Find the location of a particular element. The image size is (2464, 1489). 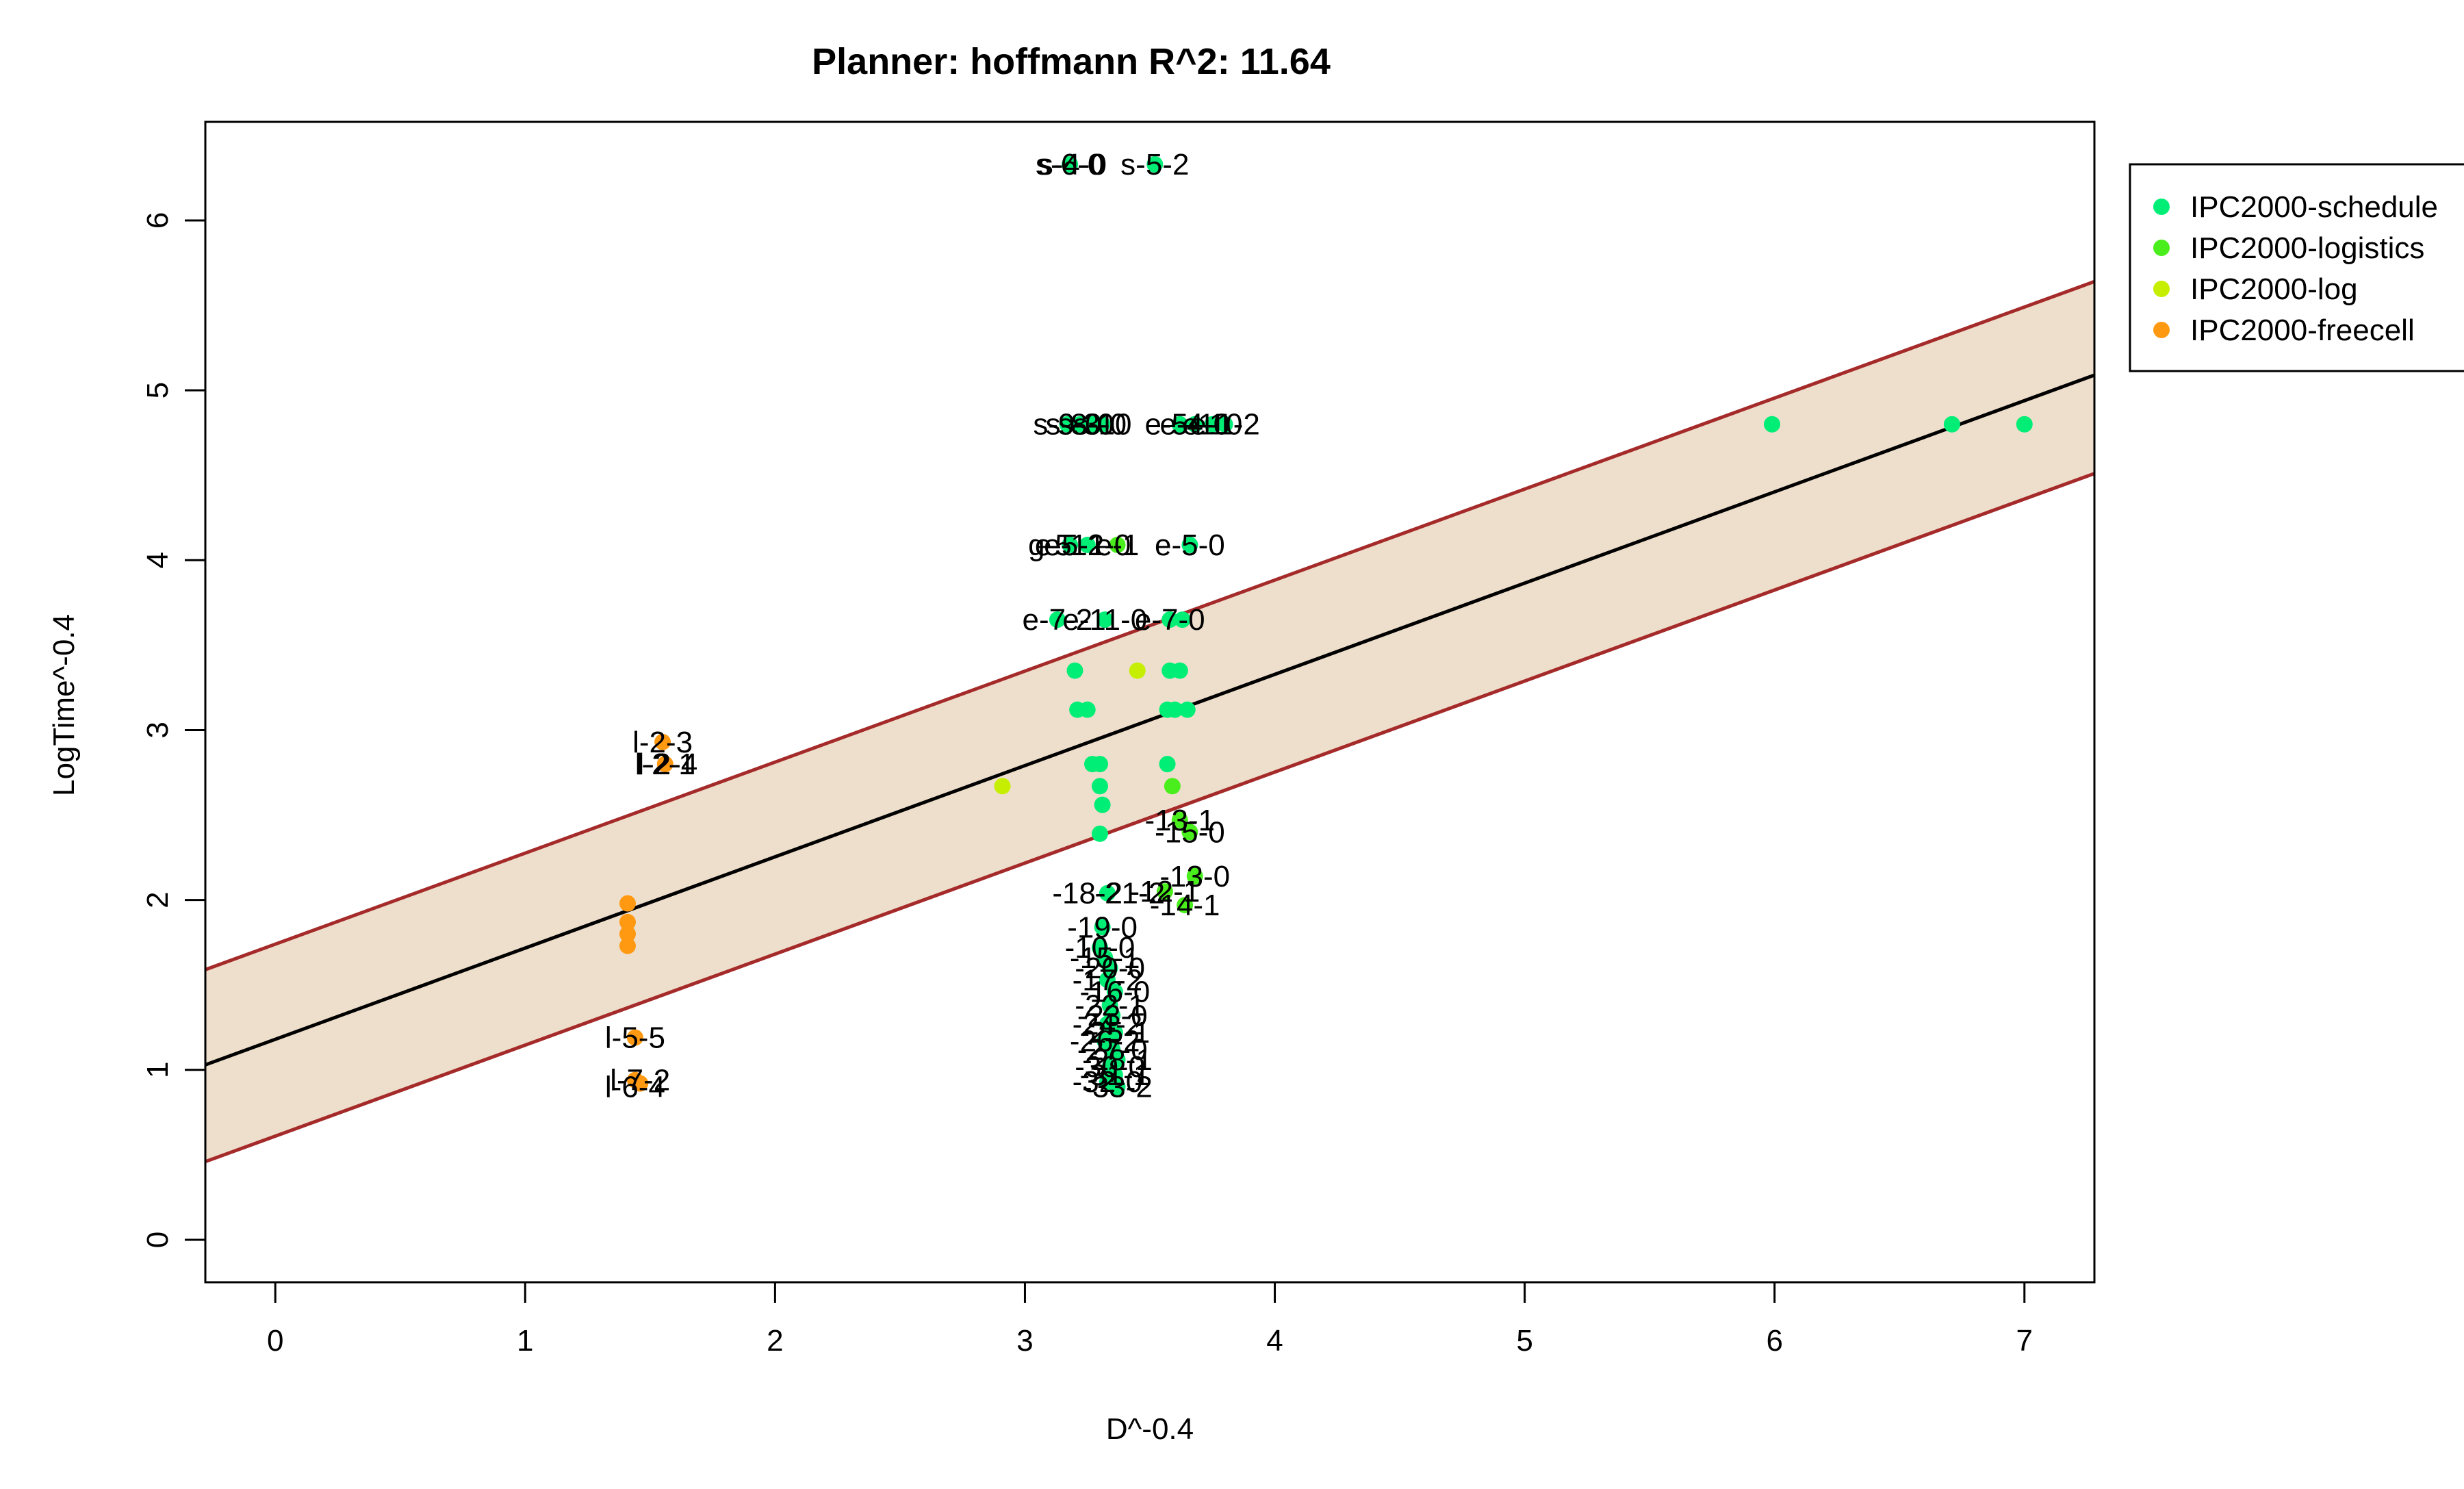

point-label: -32-0 is located at coordinates (1108, 1082).